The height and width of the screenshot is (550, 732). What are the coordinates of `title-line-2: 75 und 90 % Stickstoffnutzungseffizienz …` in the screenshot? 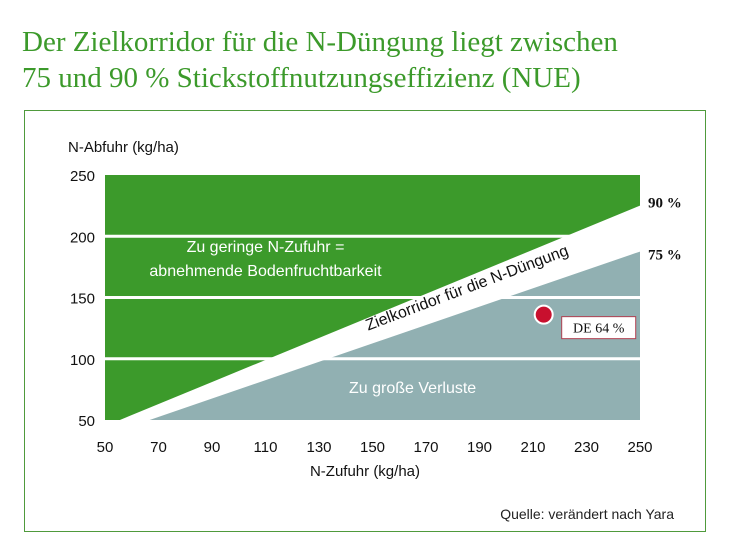 It's located at (301, 78).